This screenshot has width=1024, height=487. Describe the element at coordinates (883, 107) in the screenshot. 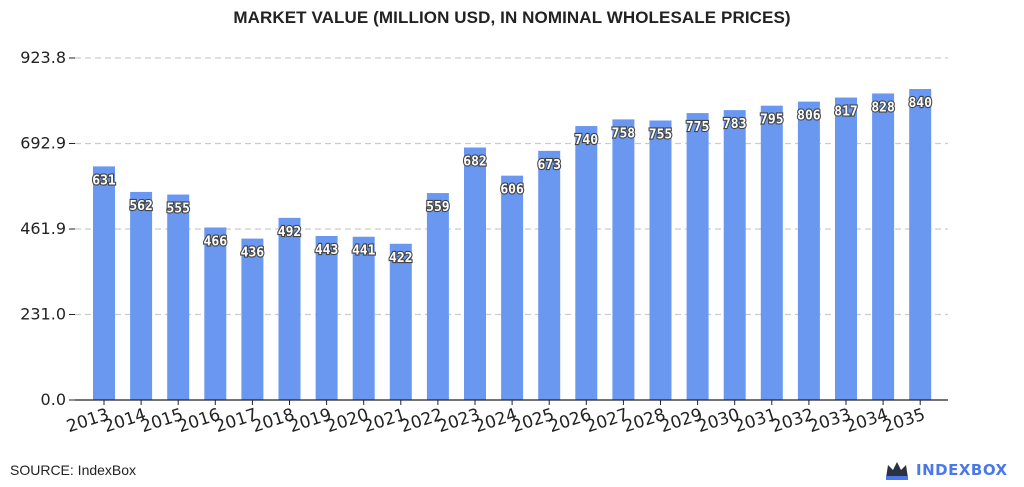

I see `data-label-2034: 828` at that location.